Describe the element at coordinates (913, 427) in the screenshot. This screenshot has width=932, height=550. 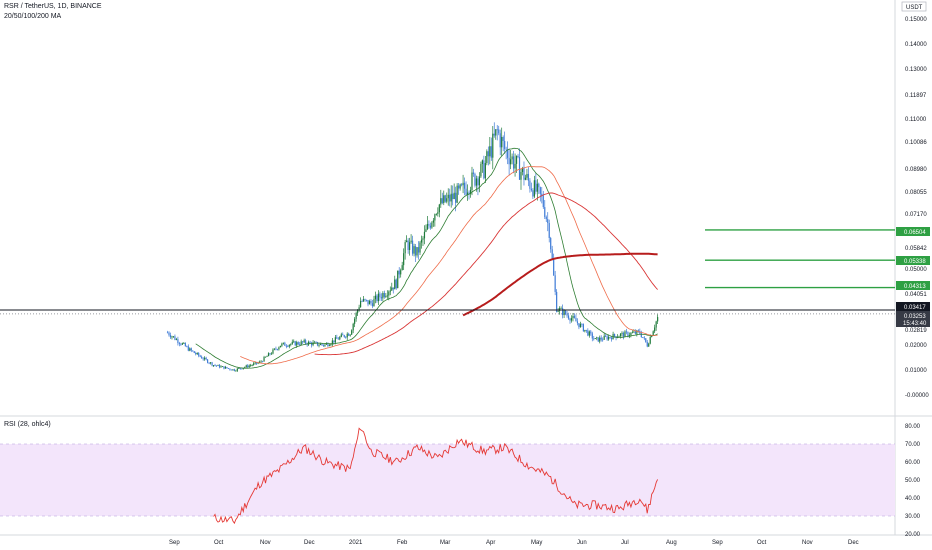
I see `rsi-tick: 80.00` at that location.